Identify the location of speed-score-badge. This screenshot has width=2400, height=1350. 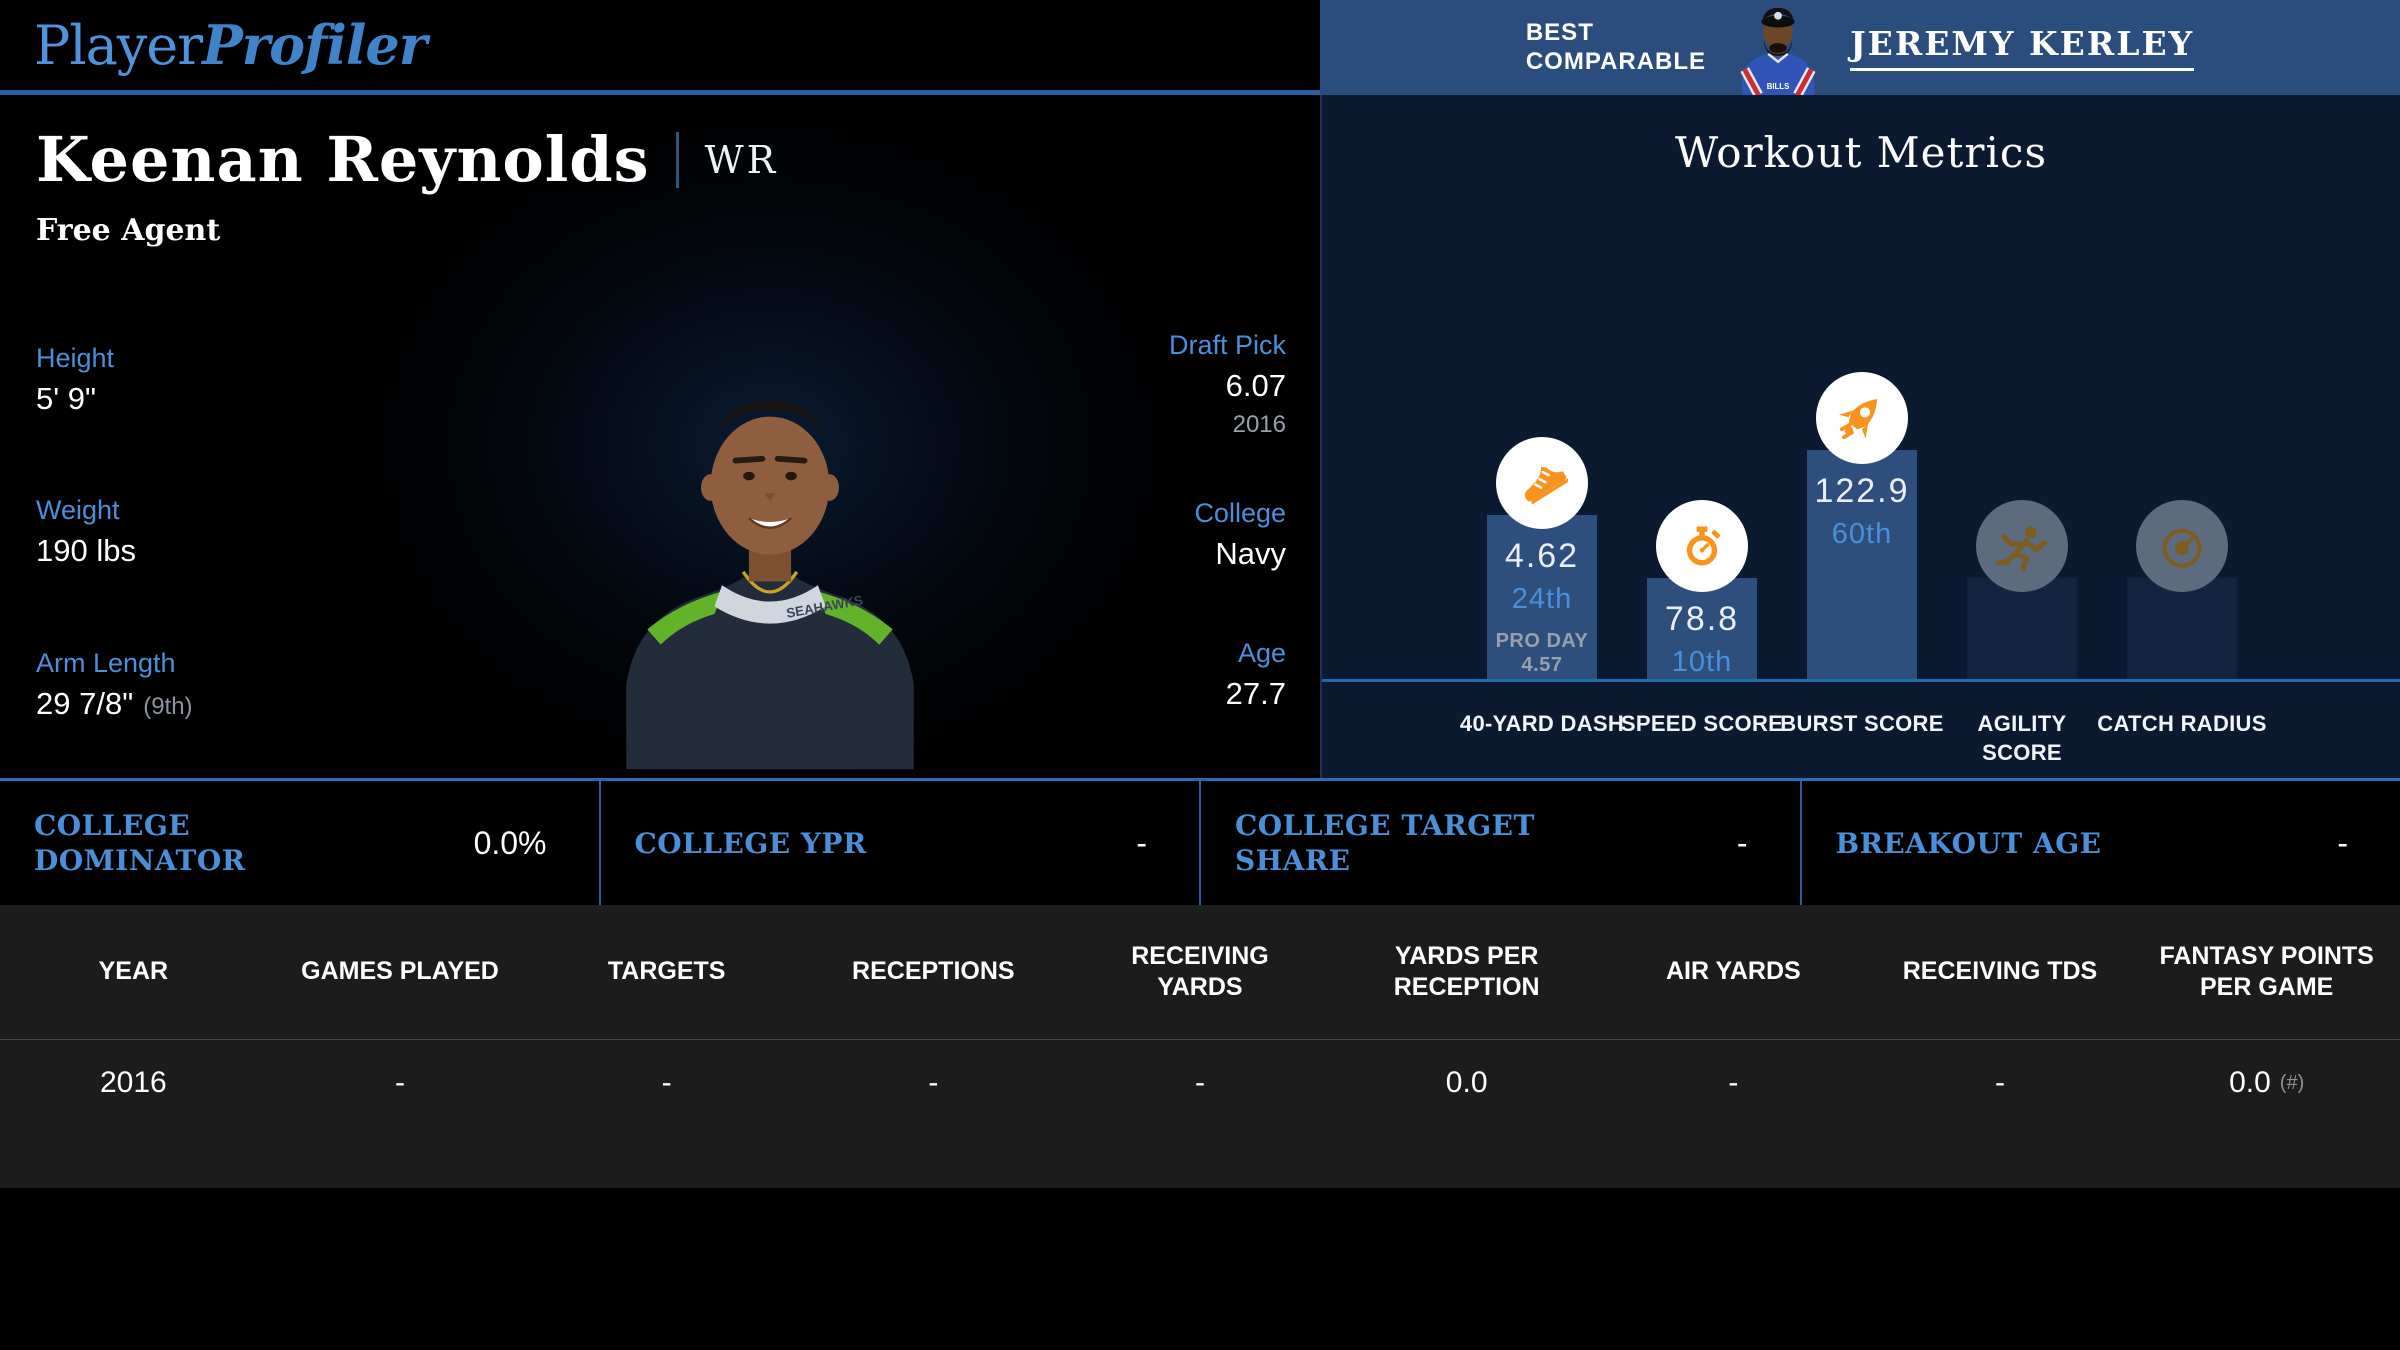
(1702, 546).